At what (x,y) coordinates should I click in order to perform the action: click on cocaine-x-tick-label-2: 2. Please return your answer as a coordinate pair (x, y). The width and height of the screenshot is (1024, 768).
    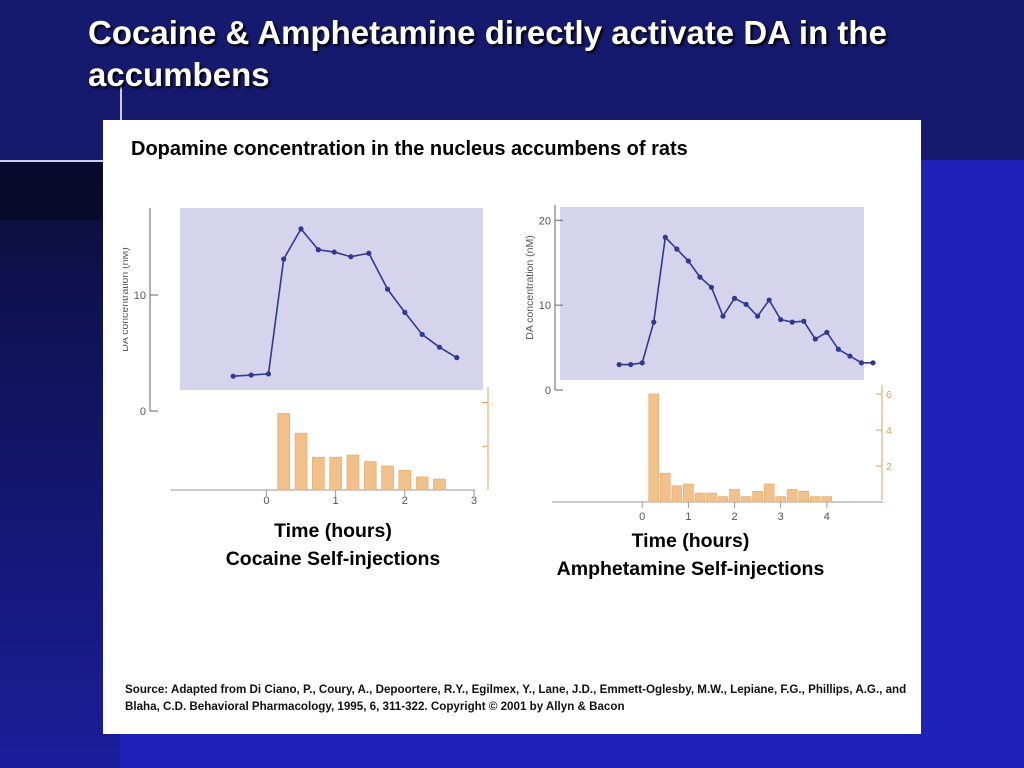
    Looking at the image, I should click on (405, 501).